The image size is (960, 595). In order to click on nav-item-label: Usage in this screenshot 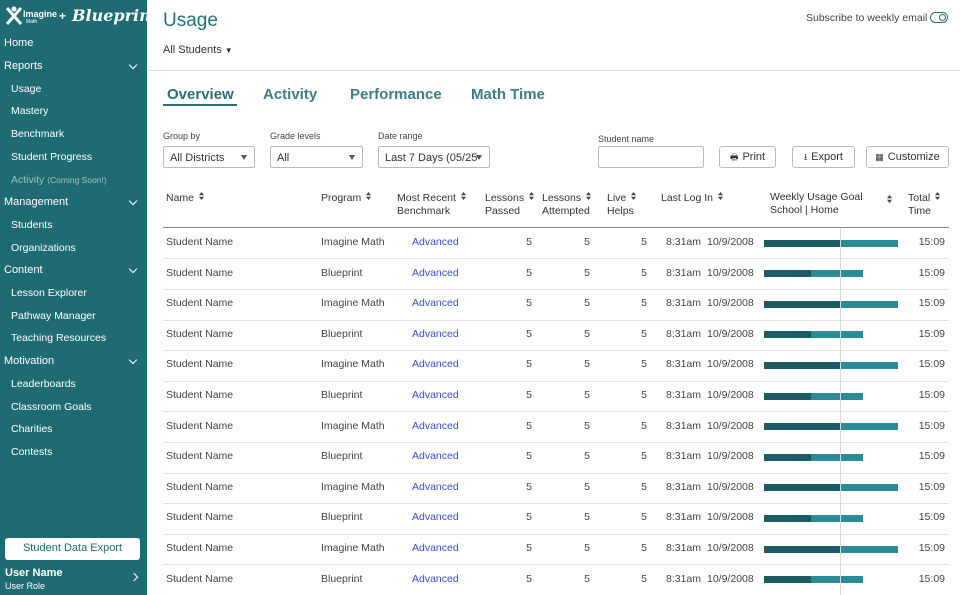, I will do `click(26, 88)`.